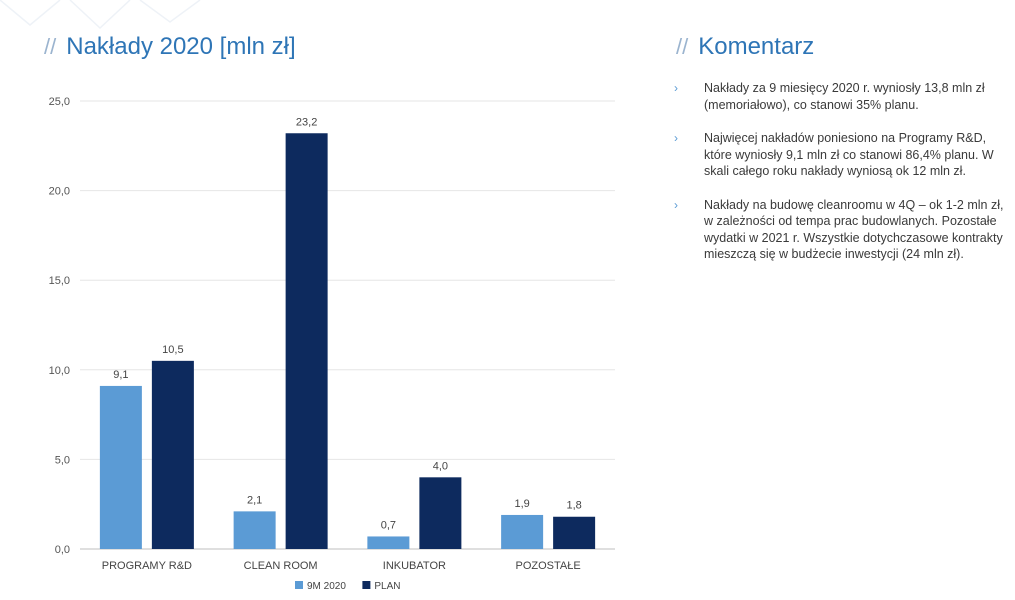 The image size is (1015, 600). I want to click on legend-label: PLAN, so click(387, 586).